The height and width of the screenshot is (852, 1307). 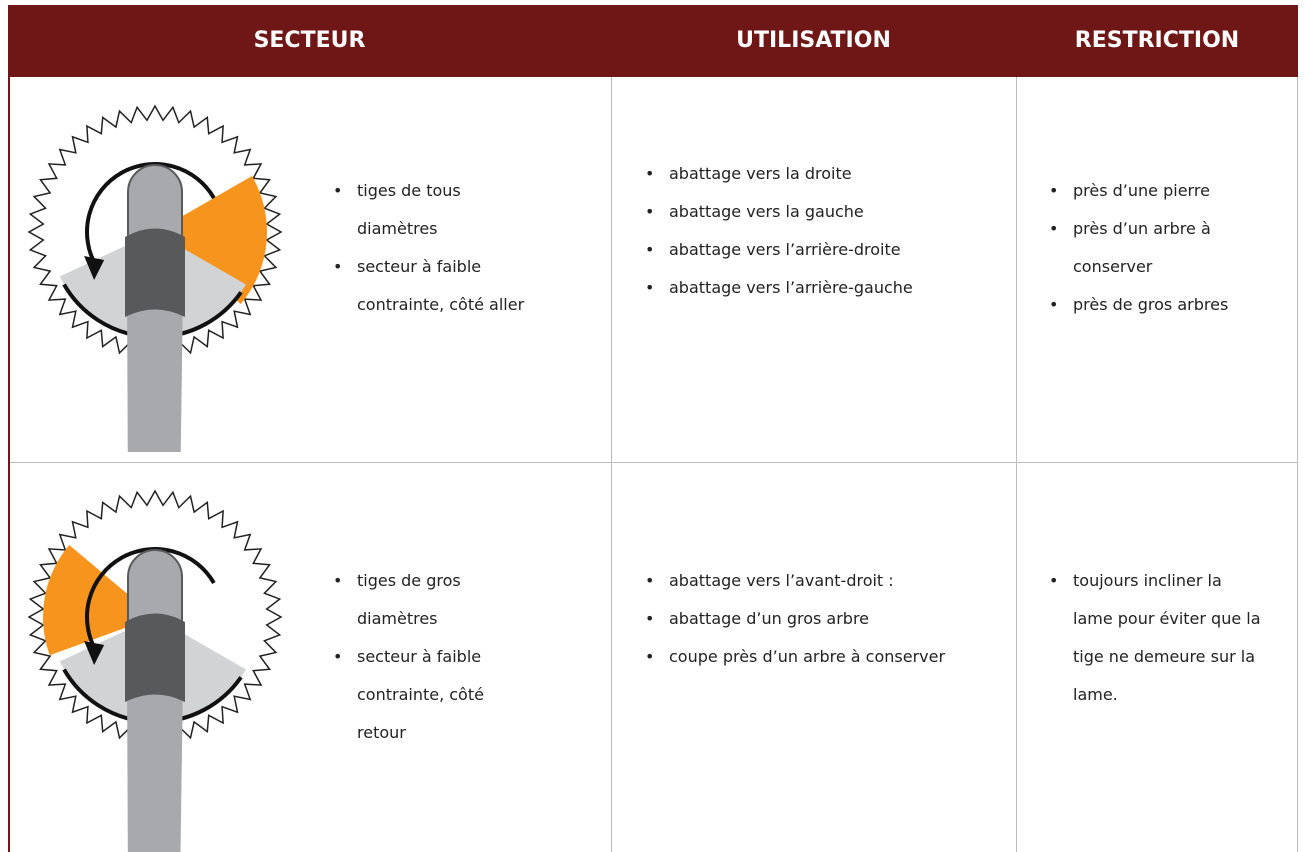 I want to click on bullet-item: abattage d’un gros arbre, so click(x=807, y=619).